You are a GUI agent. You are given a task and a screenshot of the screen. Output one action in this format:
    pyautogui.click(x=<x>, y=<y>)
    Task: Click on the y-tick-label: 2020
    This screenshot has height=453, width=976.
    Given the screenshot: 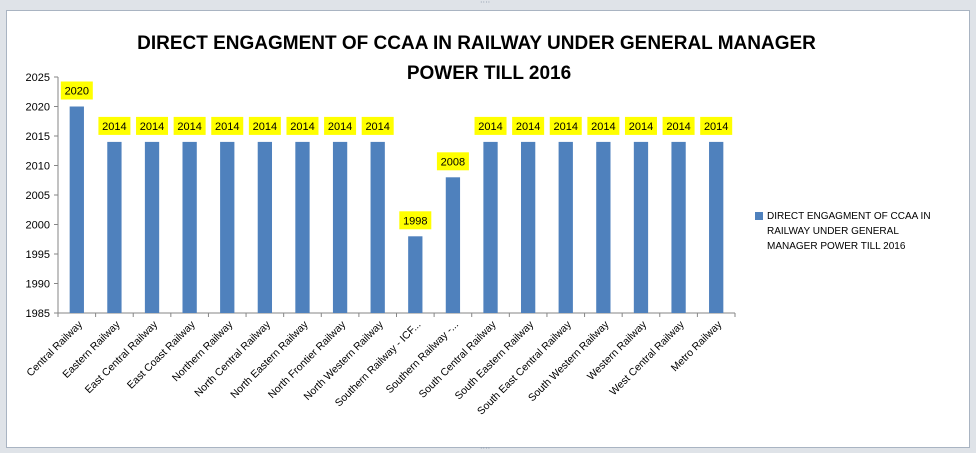 What is the action you would take?
    pyautogui.click(x=38, y=108)
    